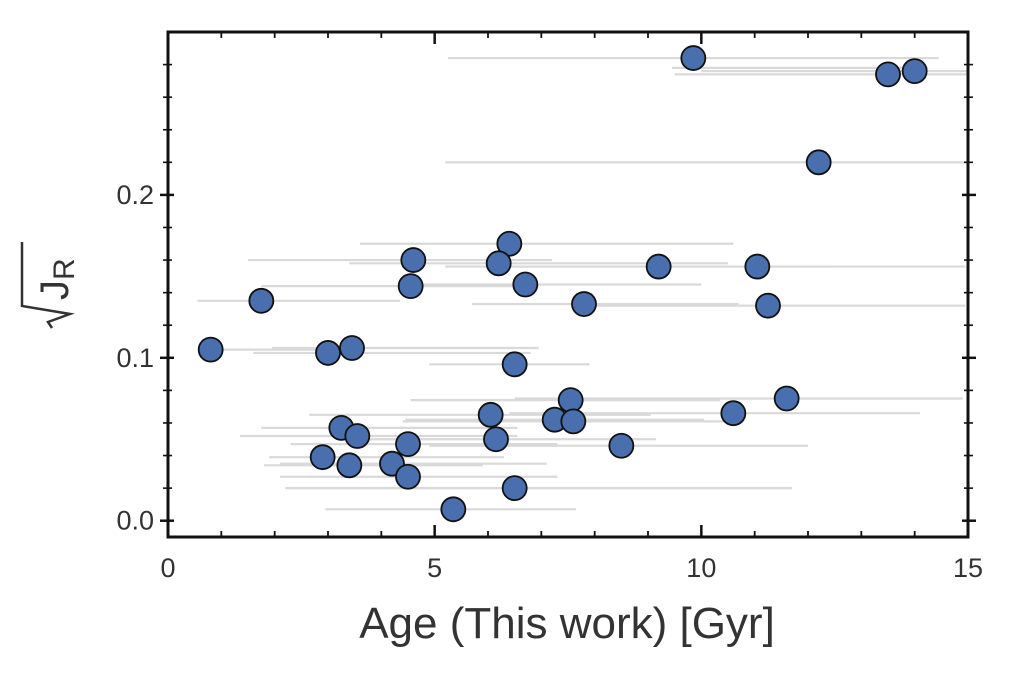 Image resolution: width=1026 pixels, height=686 pixels. Describe the element at coordinates (135, 358) in the screenshot. I see `y-tick-label-1: 0.1` at that location.